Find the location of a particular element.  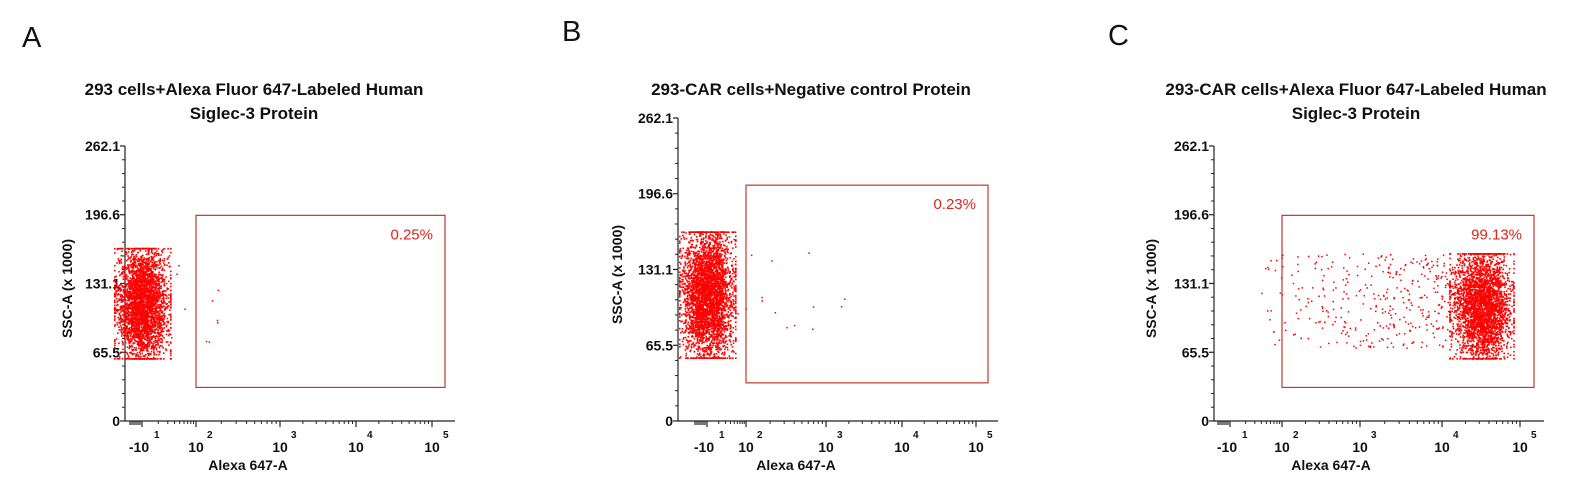

y-tick-label: 65.5 is located at coordinates (659, 345).